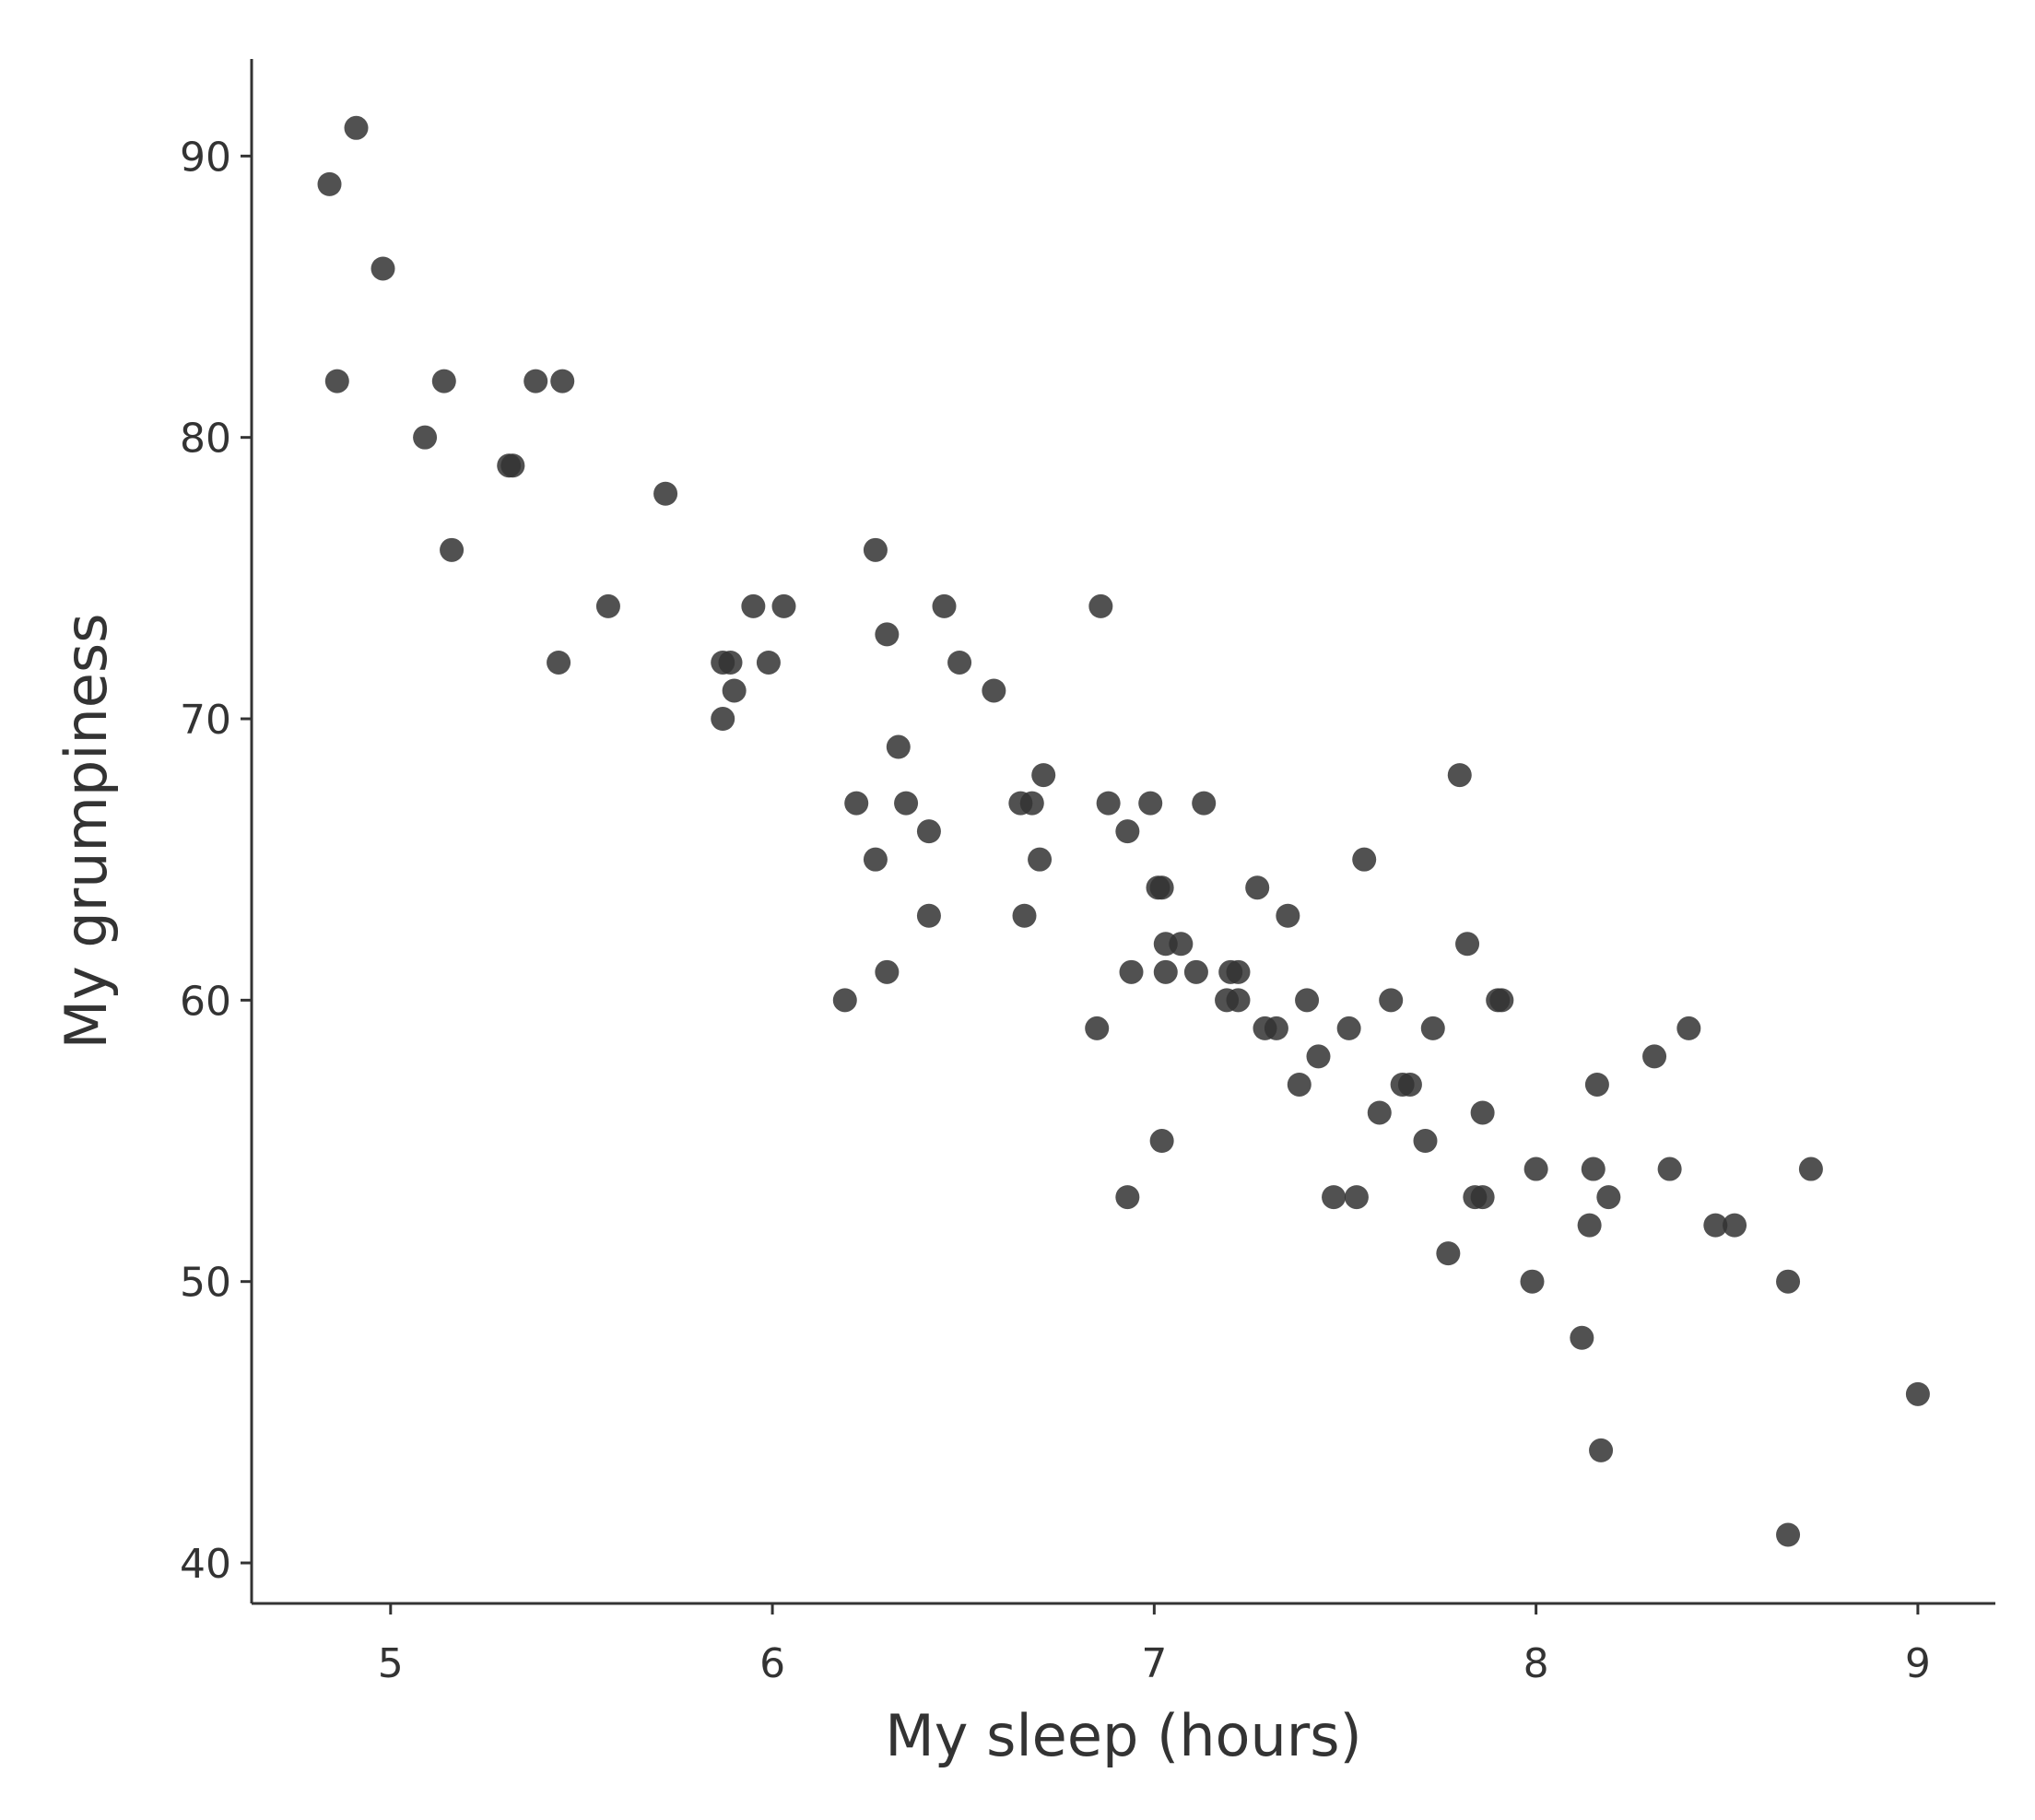 This screenshot has width=2035, height=1820. Describe the element at coordinates (205, 1564) in the screenshot. I see `y-tick-label: 40` at that location.